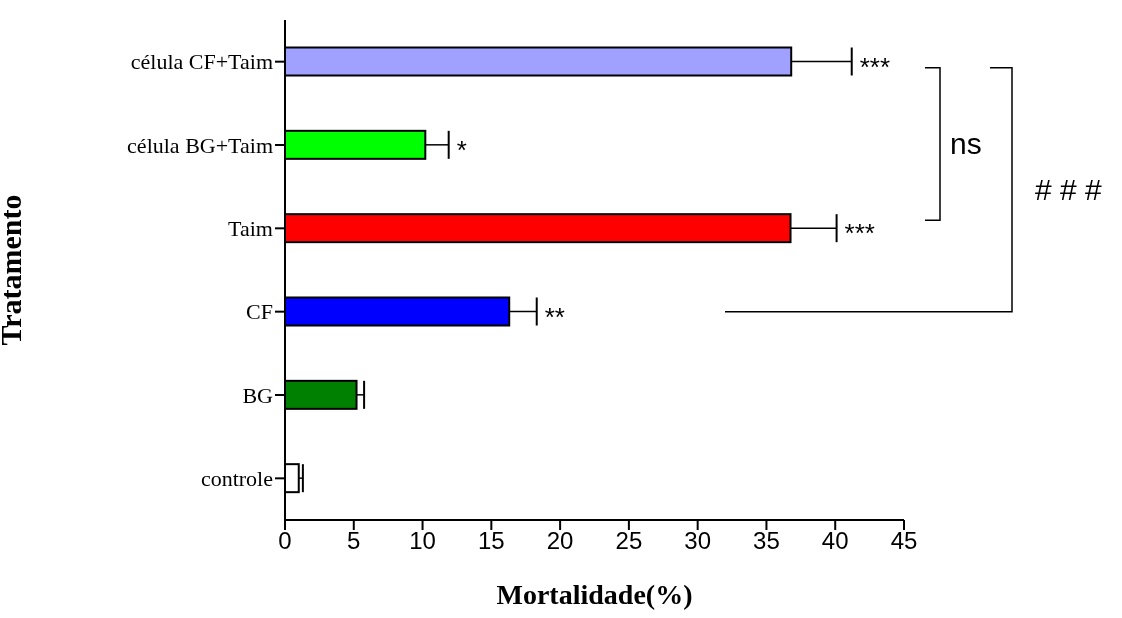 This screenshot has width=1122, height=618. I want to click on y-tick-label: Taim, so click(250, 229).